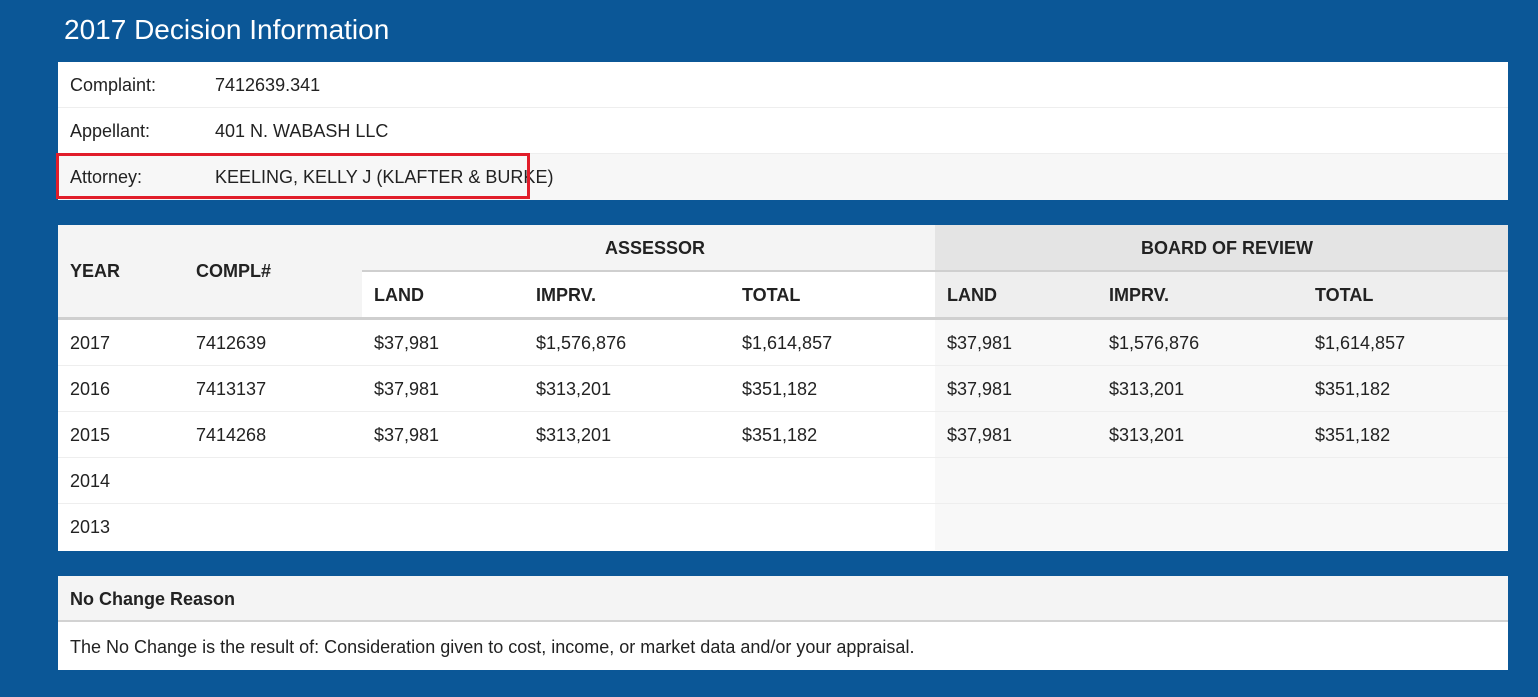  What do you see at coordinates (110, 131) in the screenshot?
I see `appellant-label: Appellant:` at bounding box center [110, 131].